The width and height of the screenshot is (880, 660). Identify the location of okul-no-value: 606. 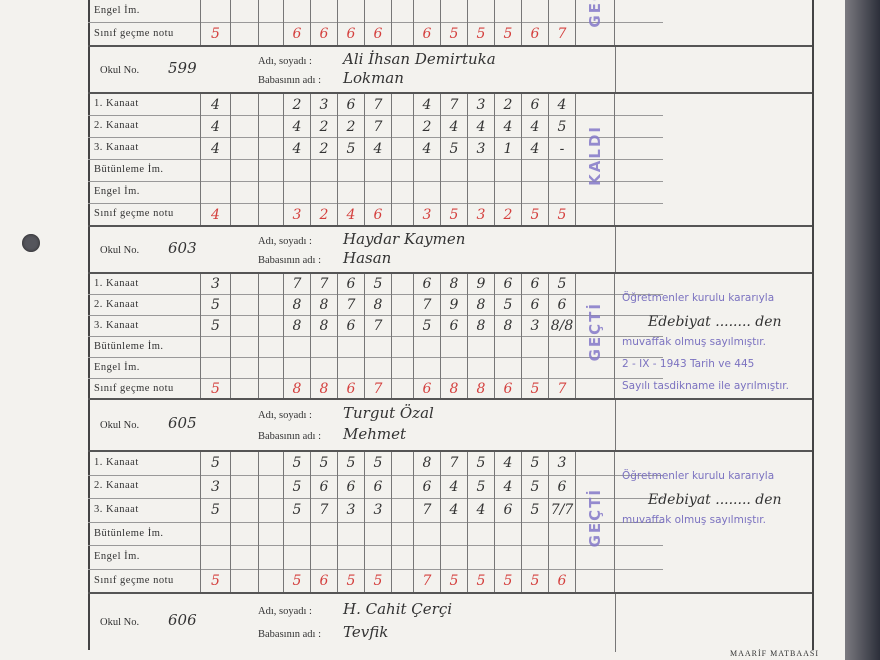
(182, 620).